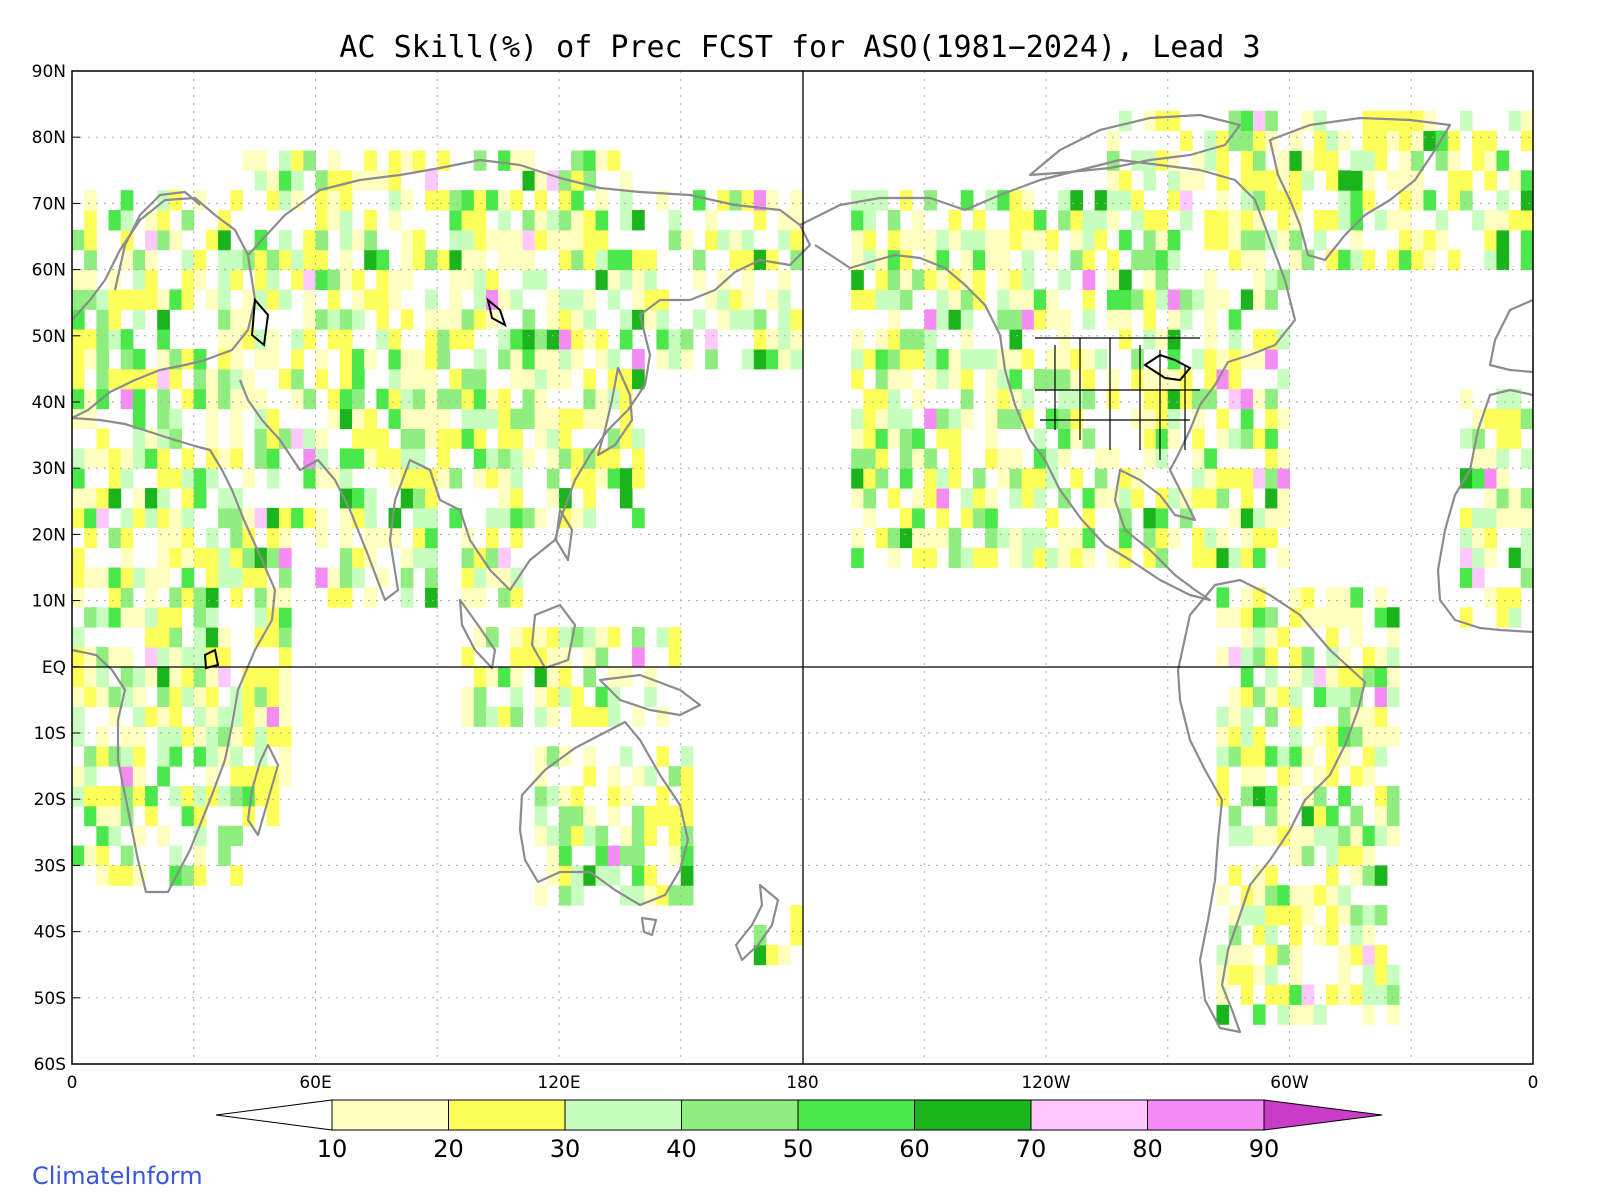 The width and height of the screenshot is (1600, 1200). Describe the element at coordinates (1533, 1083) in the screenshot. I see `lon-tick-label: 0` at that location.